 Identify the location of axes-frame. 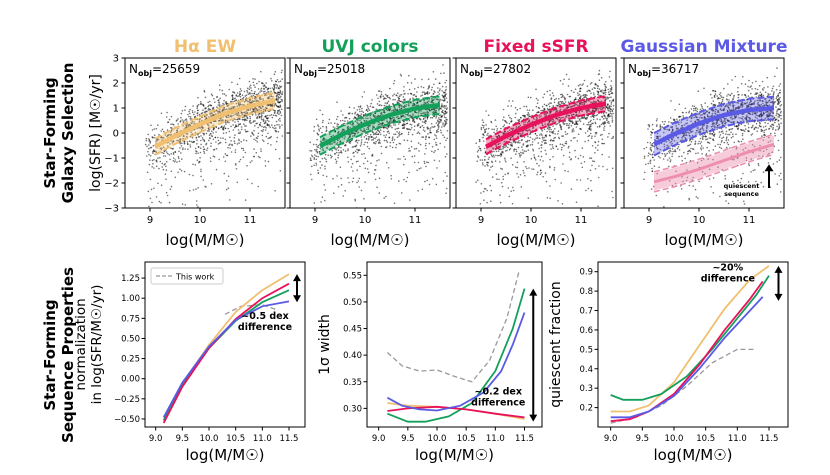
(370, 133).